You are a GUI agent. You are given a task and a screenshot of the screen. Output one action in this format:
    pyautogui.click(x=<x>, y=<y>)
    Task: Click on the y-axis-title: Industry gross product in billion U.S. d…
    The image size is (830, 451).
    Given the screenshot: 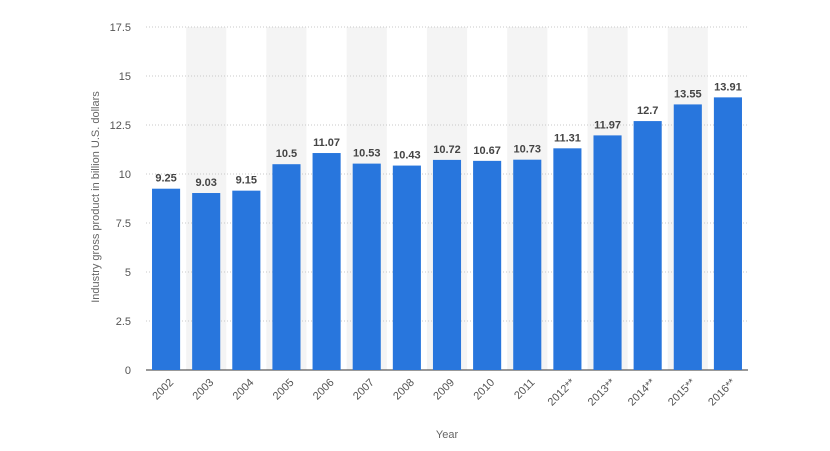 What is the action you would take?
    pyautogui.click(x=96, y=197)
    